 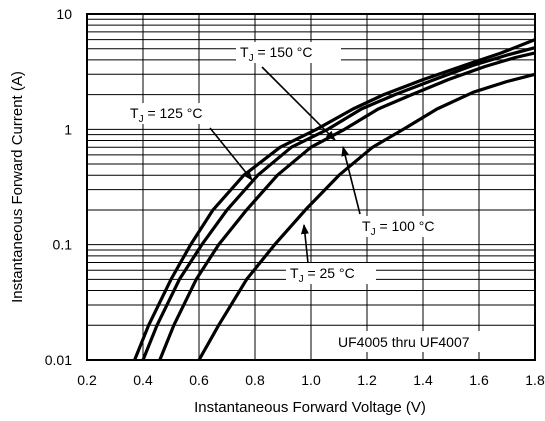 What do you see at coordinates (231, 154) in the screenshot?
I see `arrow-125c` at bounding box center [231, 154].